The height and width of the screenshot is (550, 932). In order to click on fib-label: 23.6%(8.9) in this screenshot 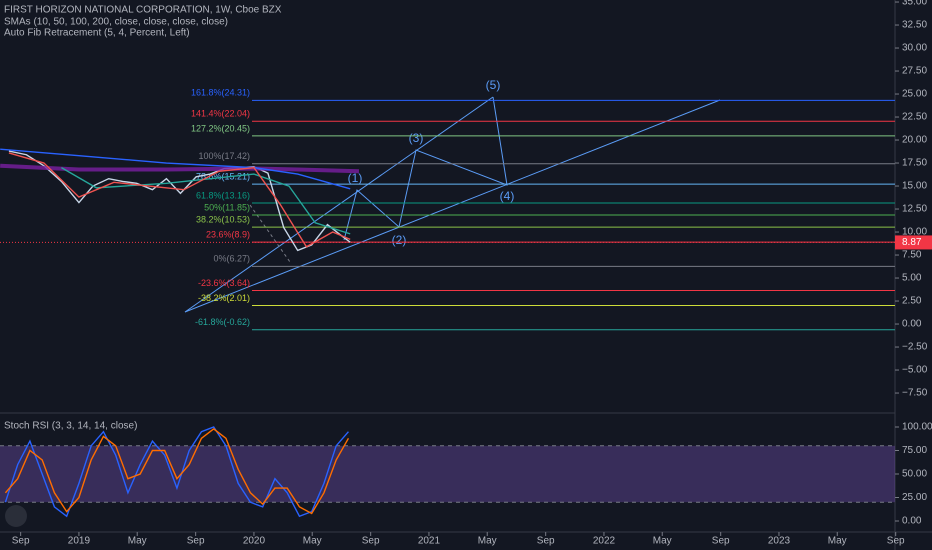, I will do `click(228, 235)`.